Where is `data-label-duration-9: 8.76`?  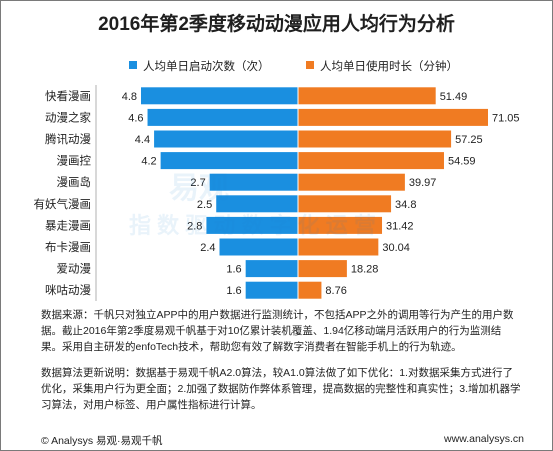 data-label-duration-9: 8.76 is located at coordinates (335, 291).